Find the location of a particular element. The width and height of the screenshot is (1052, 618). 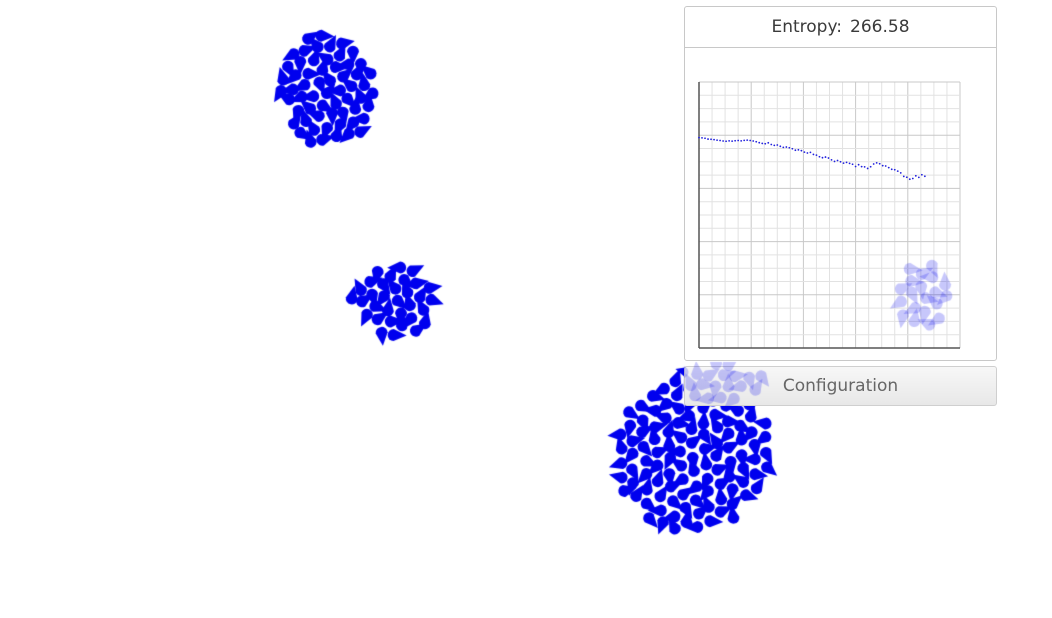

configuration-button: Configuration is located at coordinates (840, 386).